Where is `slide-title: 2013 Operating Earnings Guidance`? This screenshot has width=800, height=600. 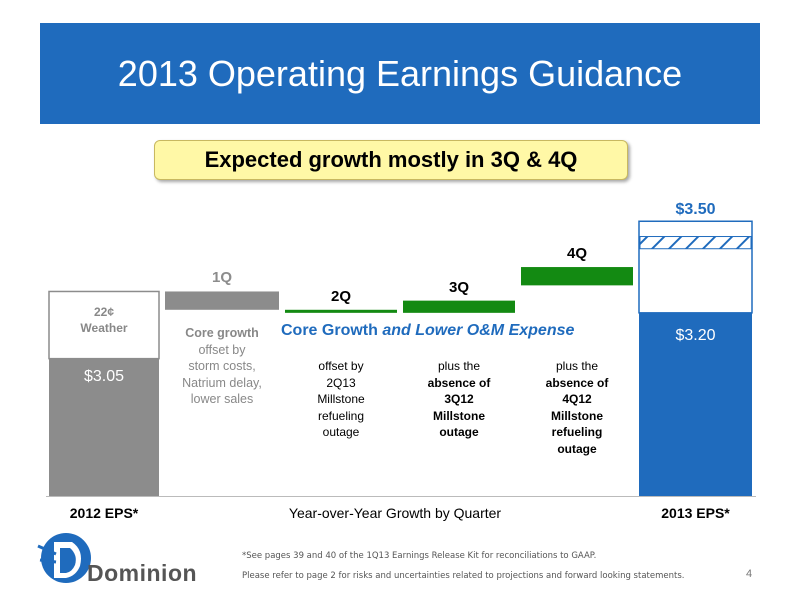
slide-title: 2013 Operating Earnings Guidance is located at coordinates (400, 73).